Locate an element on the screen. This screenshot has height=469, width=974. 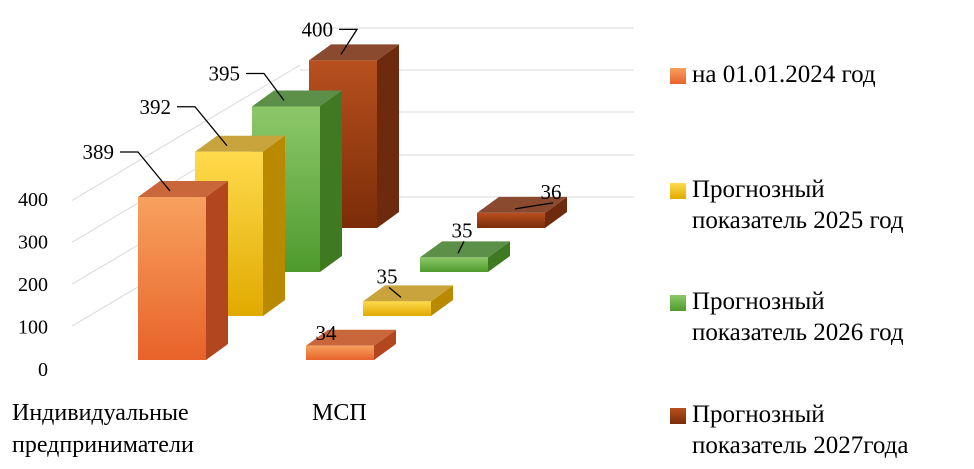
legend-item: Прогнозный показатель 2025 год is located at coordinates (787, 205).